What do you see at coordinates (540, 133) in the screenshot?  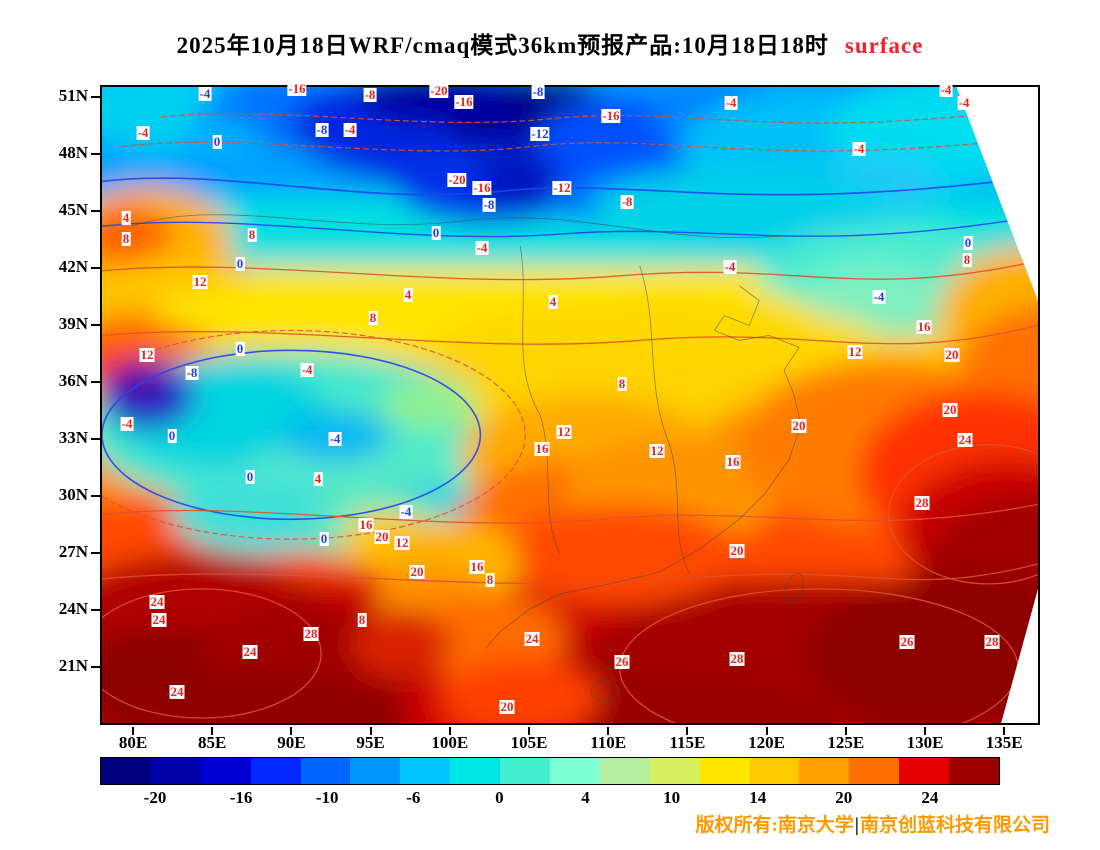 I see `contour-label: -12` at bounding box center [540, 133].